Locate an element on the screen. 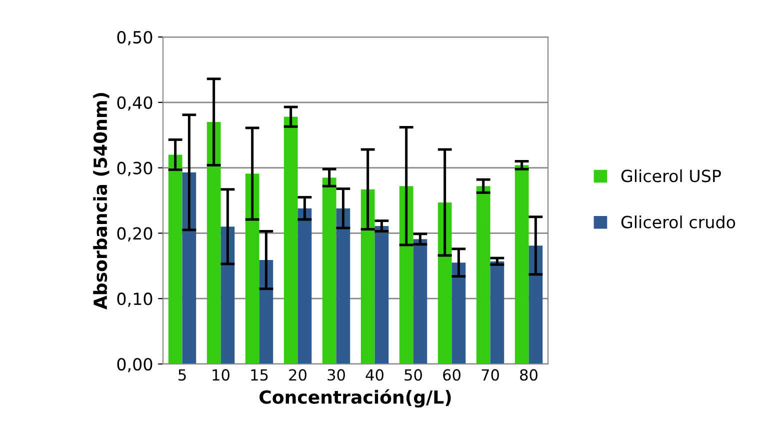  x-tick-label: 5 is located at coordinates (182, 375).